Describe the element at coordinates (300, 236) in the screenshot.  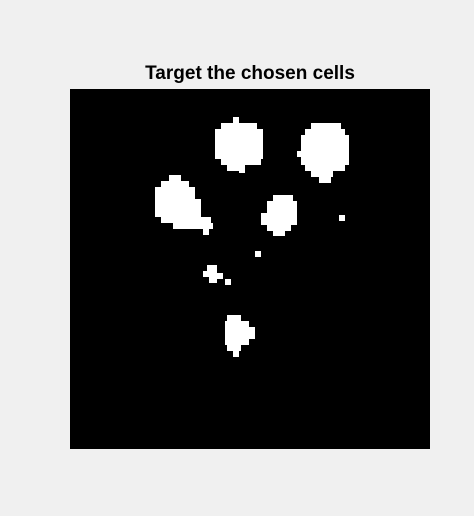
I see `cell-speck` at that location.